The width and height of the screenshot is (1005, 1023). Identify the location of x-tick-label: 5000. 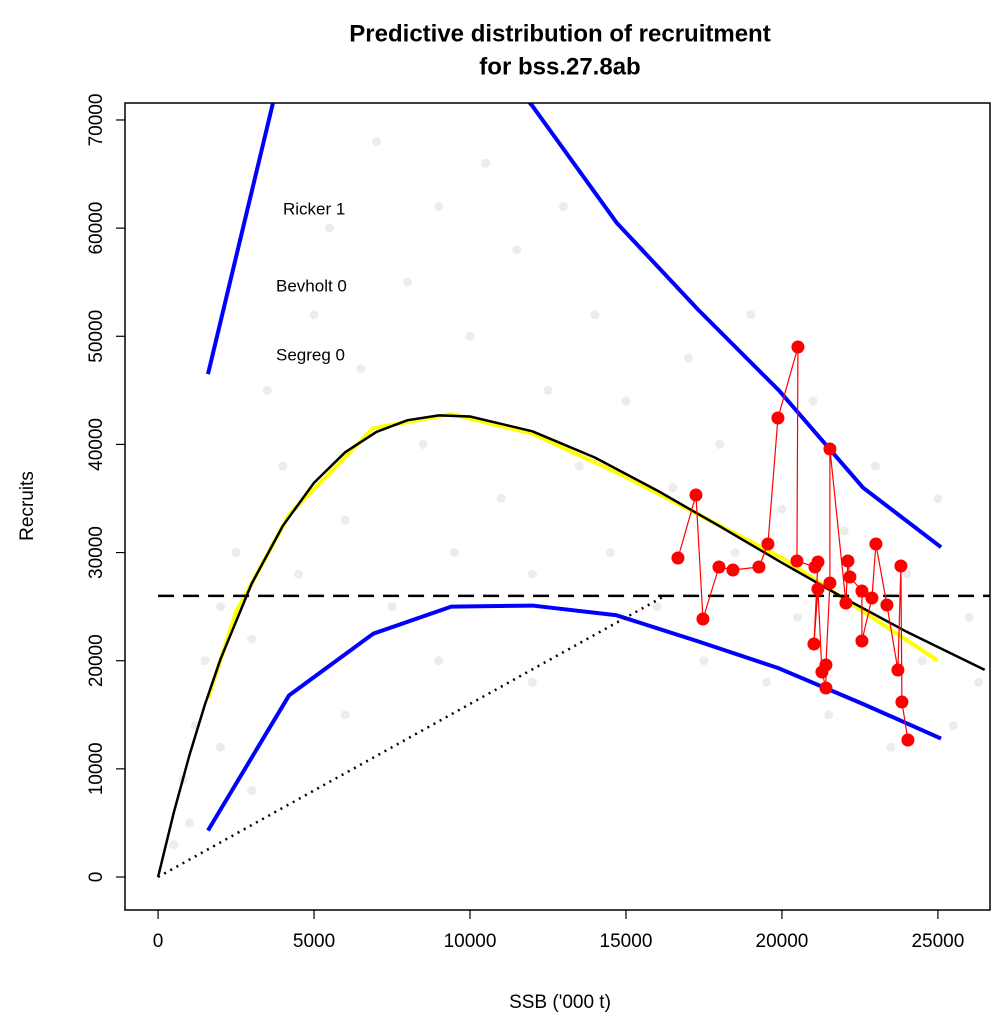
(314, 941).